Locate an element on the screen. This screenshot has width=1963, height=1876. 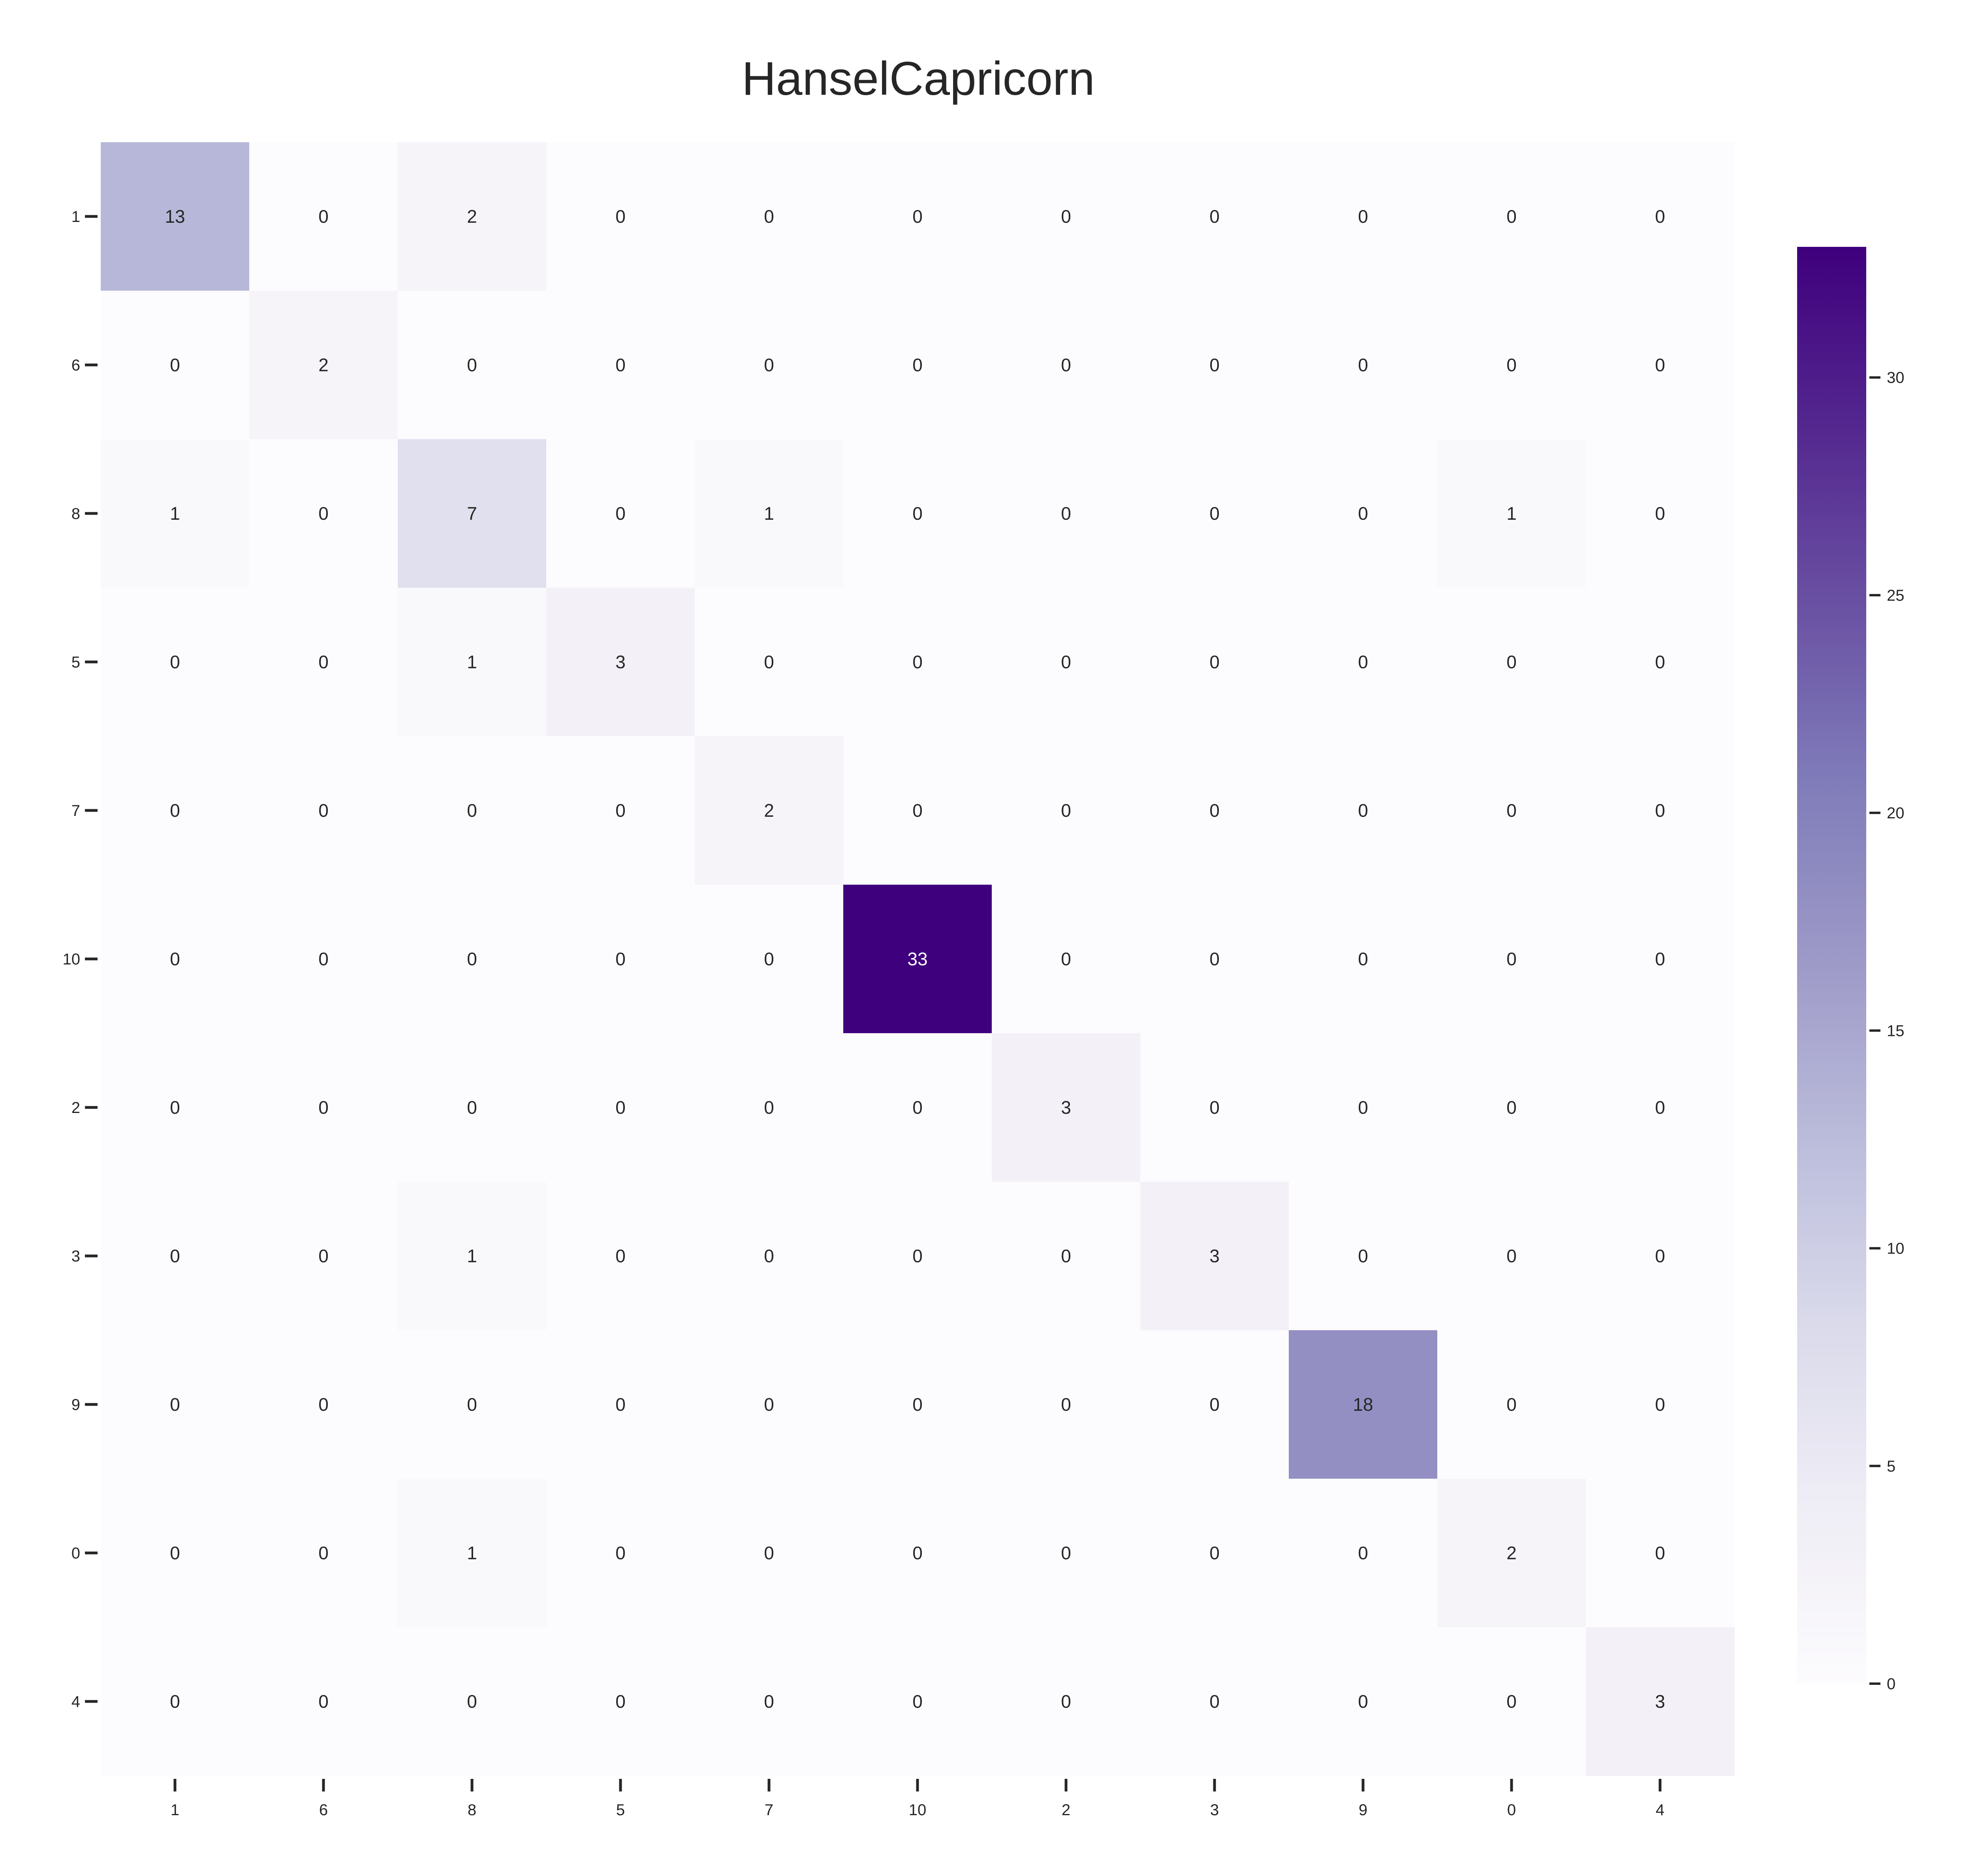
x-tick-label: 8 is located at coordinates (472, 1810).